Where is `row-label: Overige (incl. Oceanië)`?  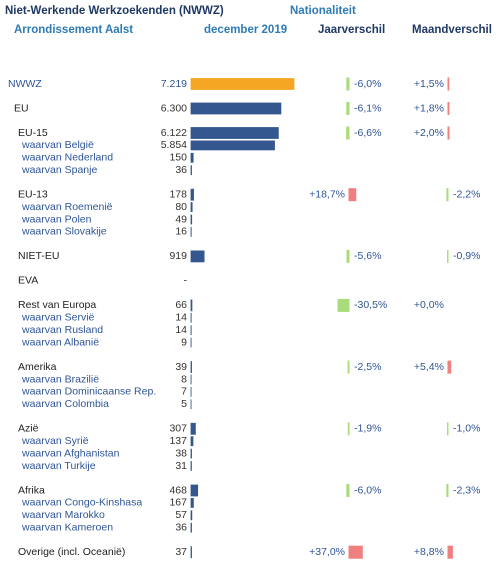
row-label: Overige (incl. Oceanië) is located at coordinates (71, 552).